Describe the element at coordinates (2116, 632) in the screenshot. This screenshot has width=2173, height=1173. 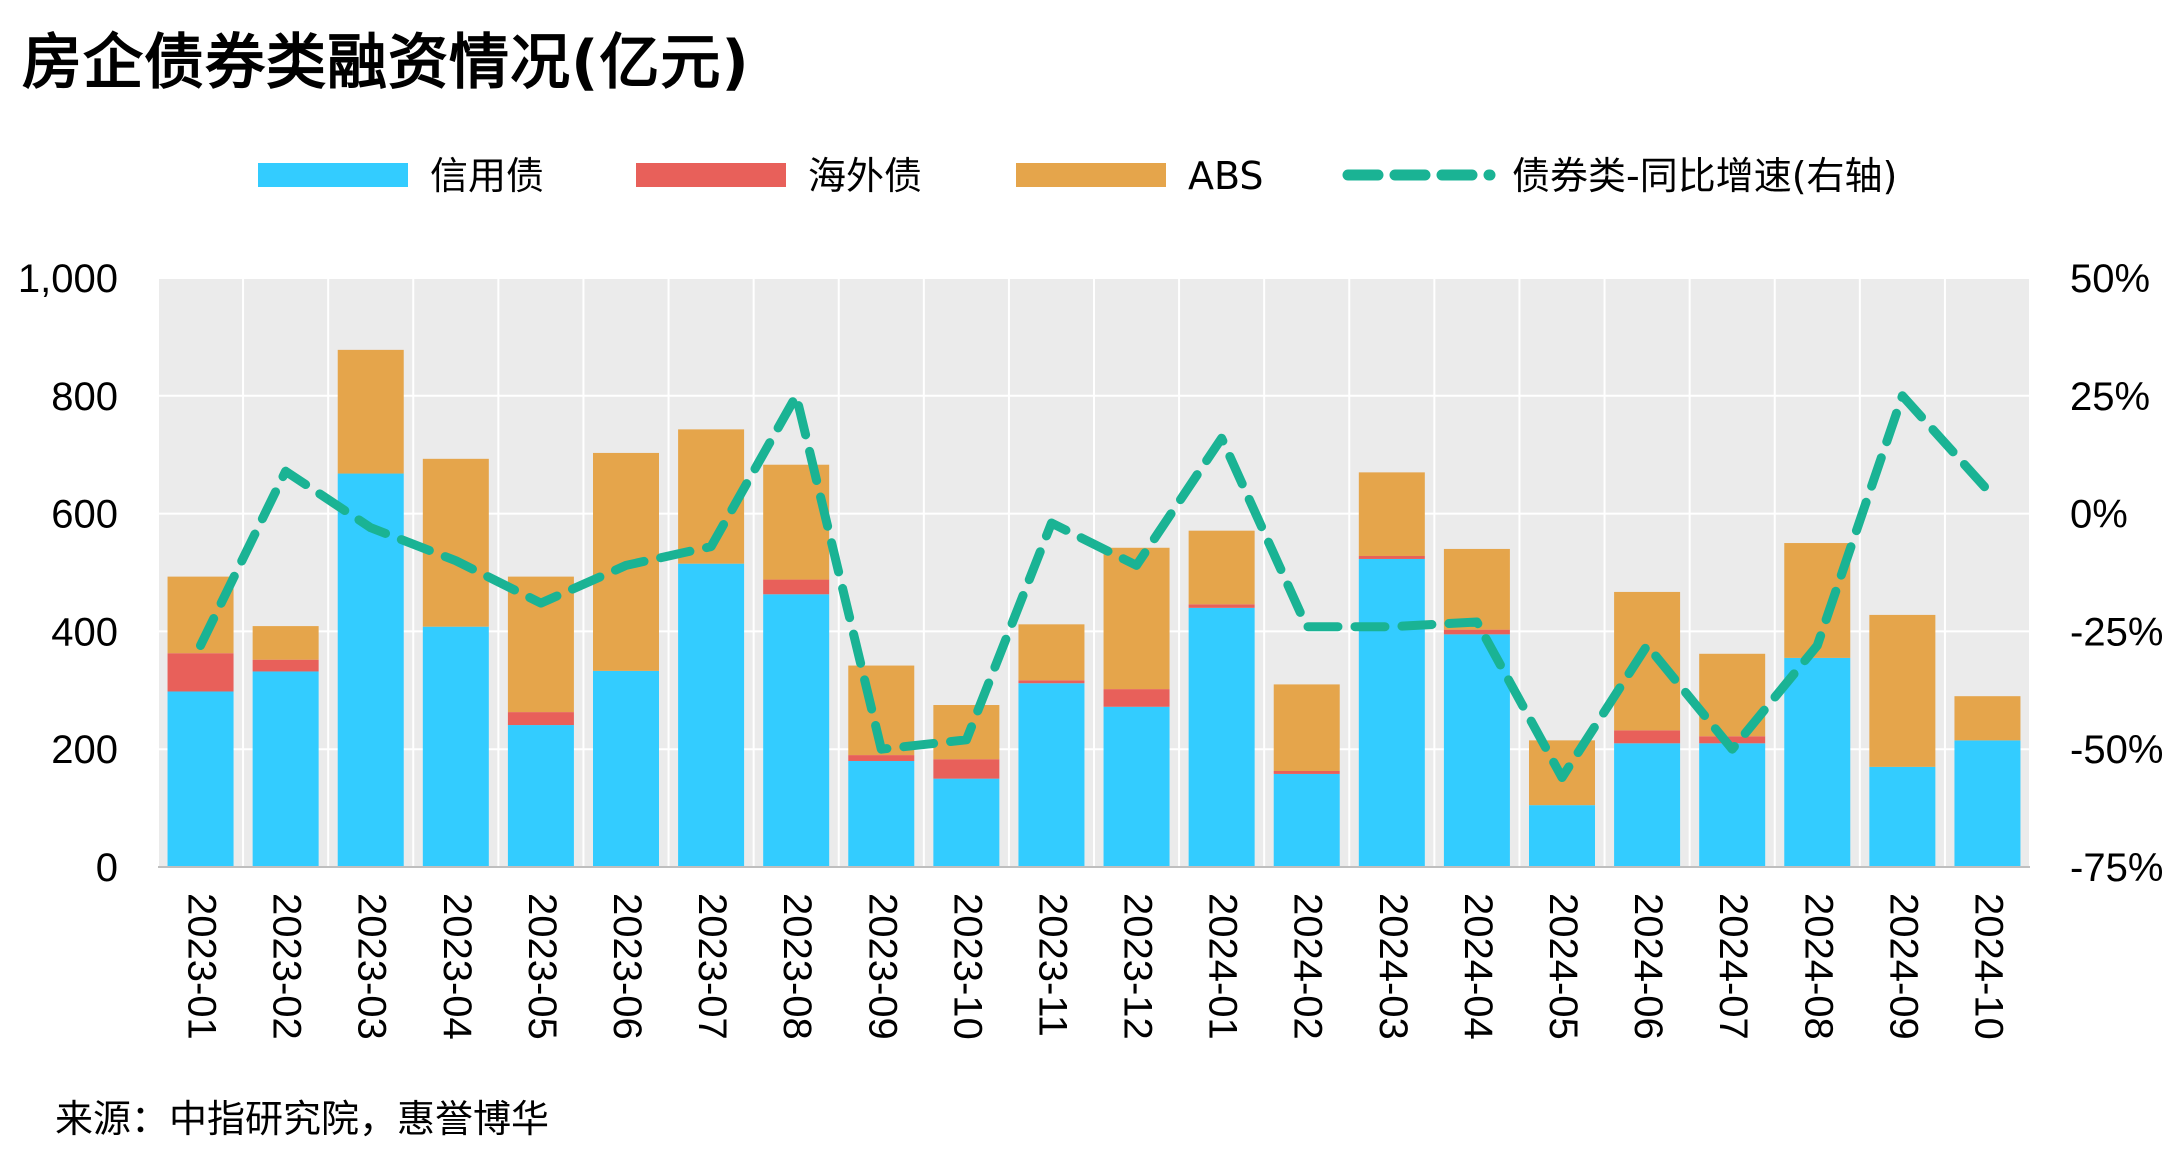
I see `right-tick-label: -25%` at that location.